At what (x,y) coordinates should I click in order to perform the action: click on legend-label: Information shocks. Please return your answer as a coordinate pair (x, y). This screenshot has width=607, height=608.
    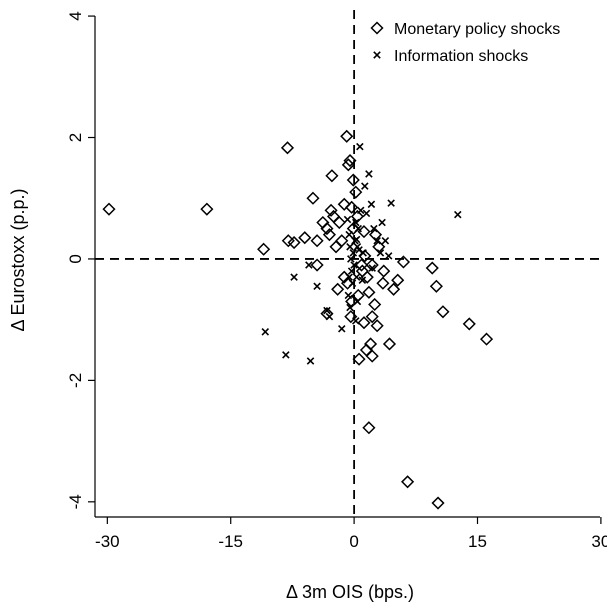
    Looking at the image, I should click on (461, 56).